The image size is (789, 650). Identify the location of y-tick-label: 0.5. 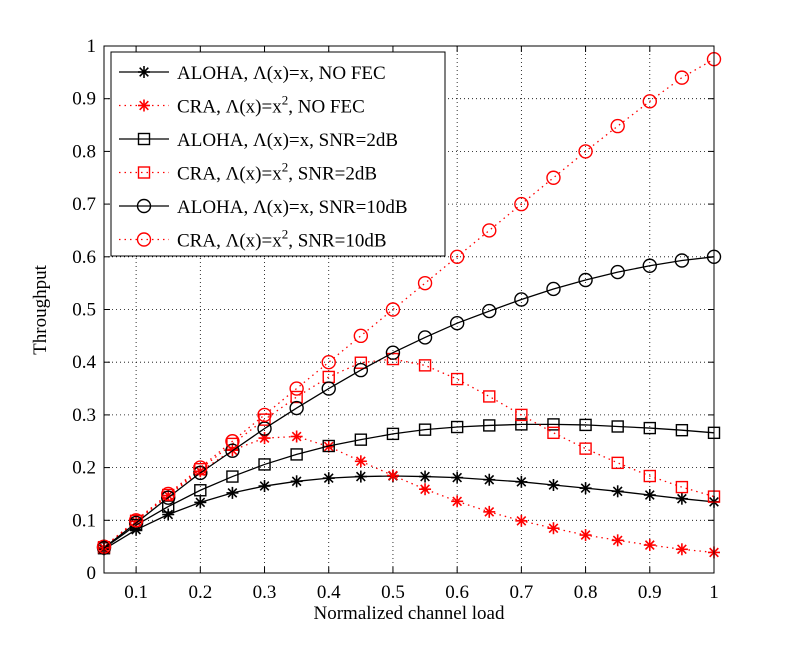
(84, 310).